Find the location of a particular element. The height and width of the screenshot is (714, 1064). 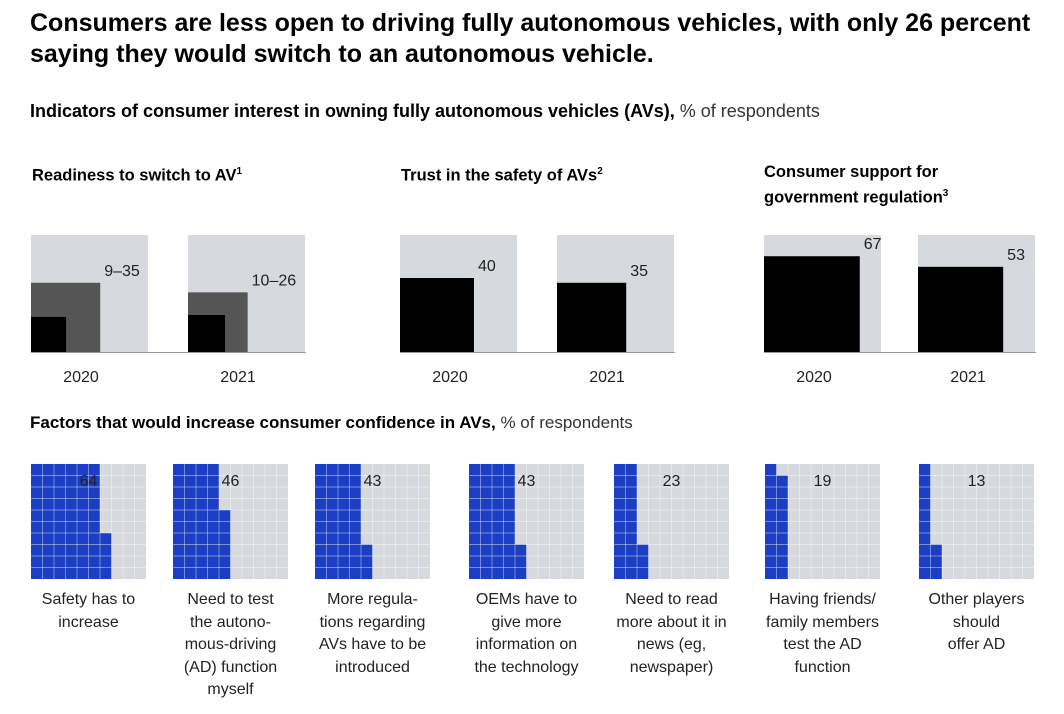

data-label: 64 is located at coordinates (89, 481).